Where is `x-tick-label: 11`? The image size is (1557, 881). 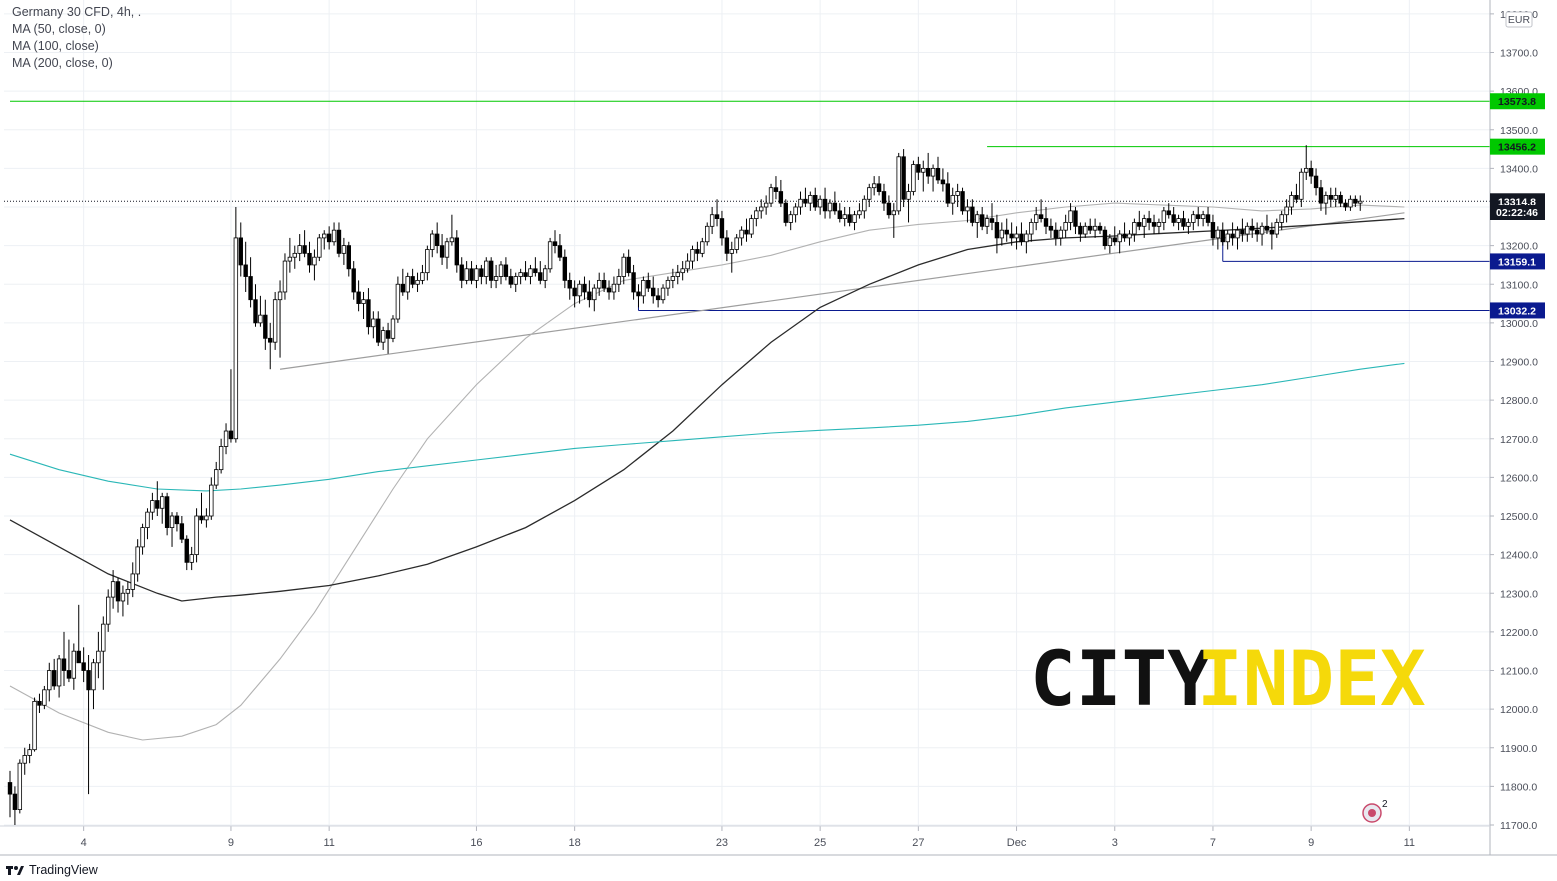 x-tick-label: 11 is located at coordinates (1409, 843).